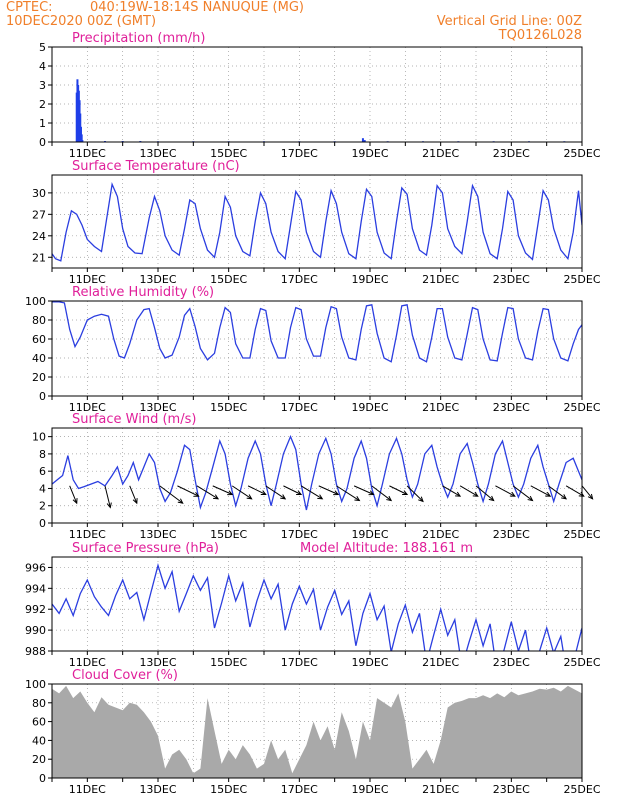  What do you see at coordinates (87, 279) in the screenshot?
I see `temp-xtick-label: 11DEC` at bounding box center [87, 279].